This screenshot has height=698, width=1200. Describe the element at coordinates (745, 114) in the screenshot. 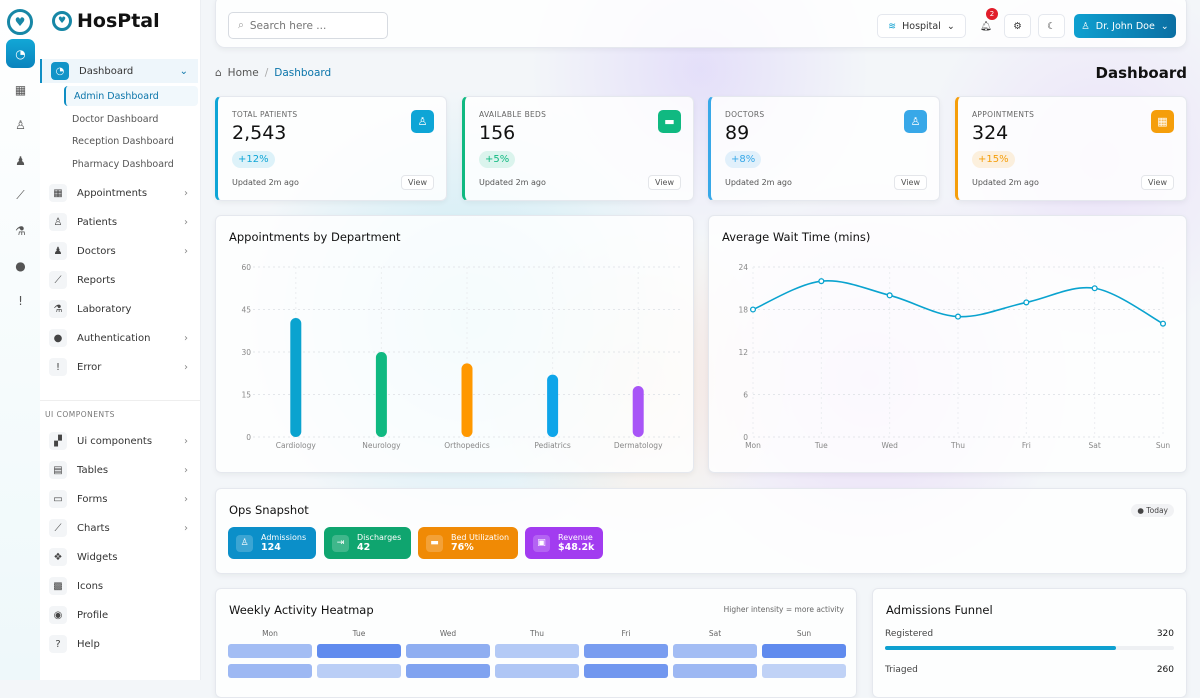

I see `stat-label: DOCTORS` at that location.